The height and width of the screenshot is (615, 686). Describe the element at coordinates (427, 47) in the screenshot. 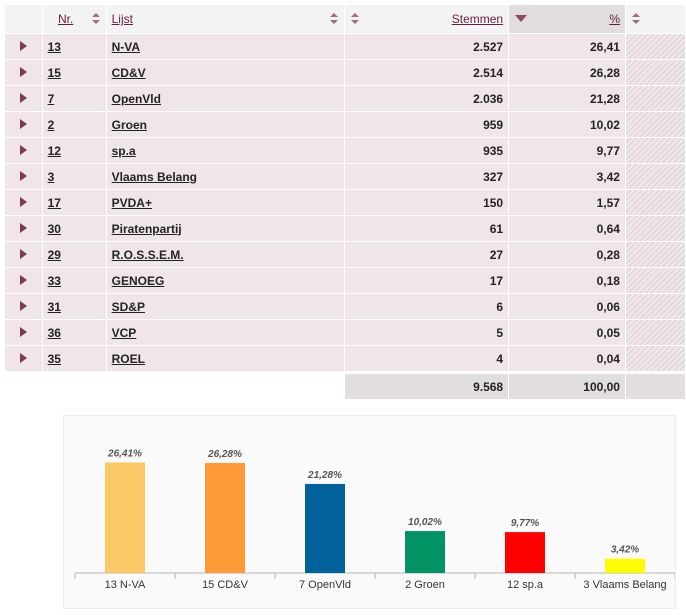

I see `stemmen-cell: 2.527` at that location.